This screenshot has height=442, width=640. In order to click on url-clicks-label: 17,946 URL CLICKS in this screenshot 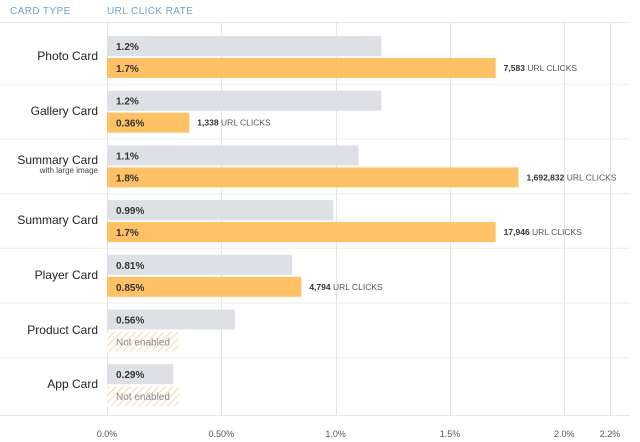, I will do `click(543, 232)`.